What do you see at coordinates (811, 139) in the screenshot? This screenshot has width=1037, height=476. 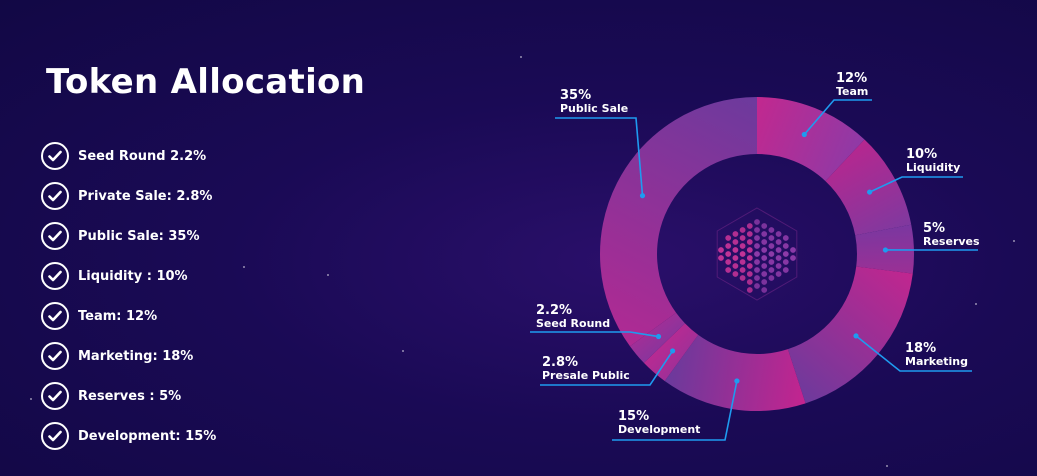 I see `donut-slice-team` at bounding box center [811, 139].